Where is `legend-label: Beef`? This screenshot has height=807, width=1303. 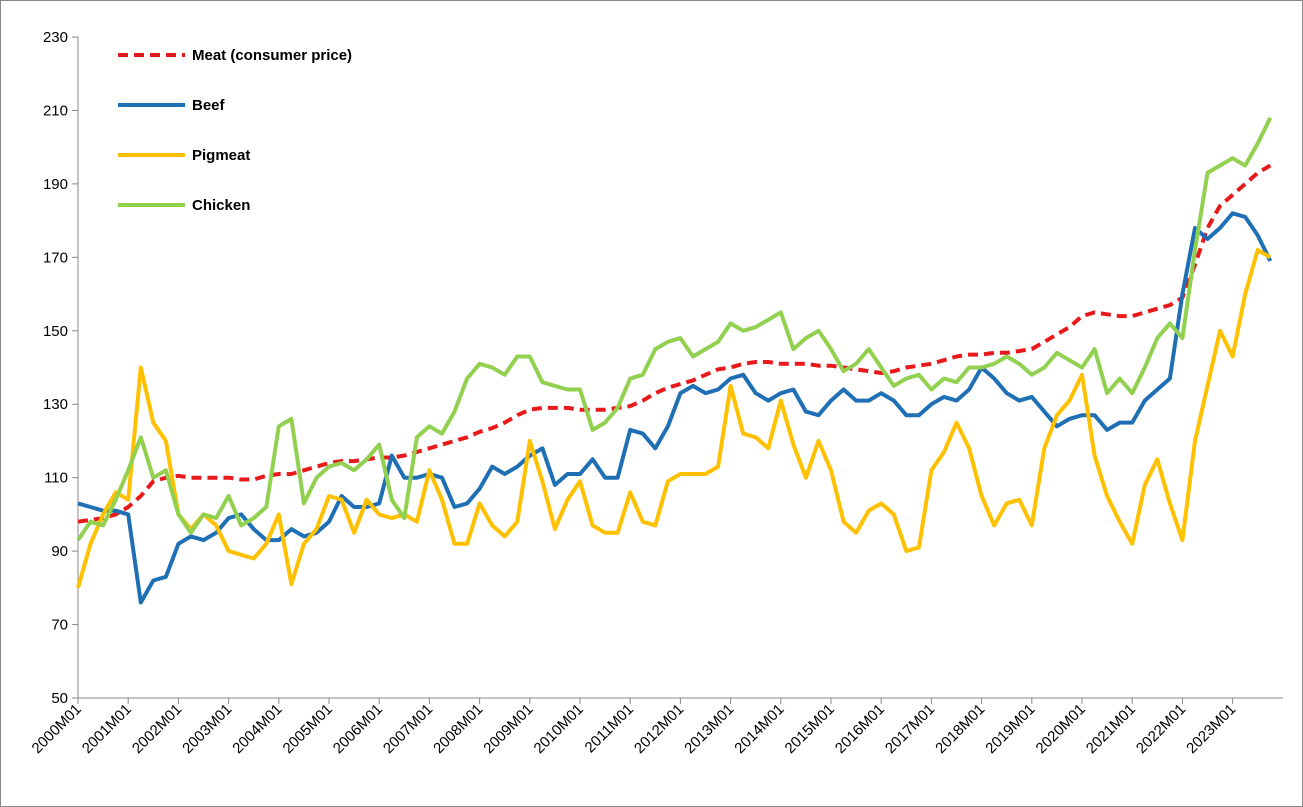 legend-label: Beef is located at coordinates (209, 105).